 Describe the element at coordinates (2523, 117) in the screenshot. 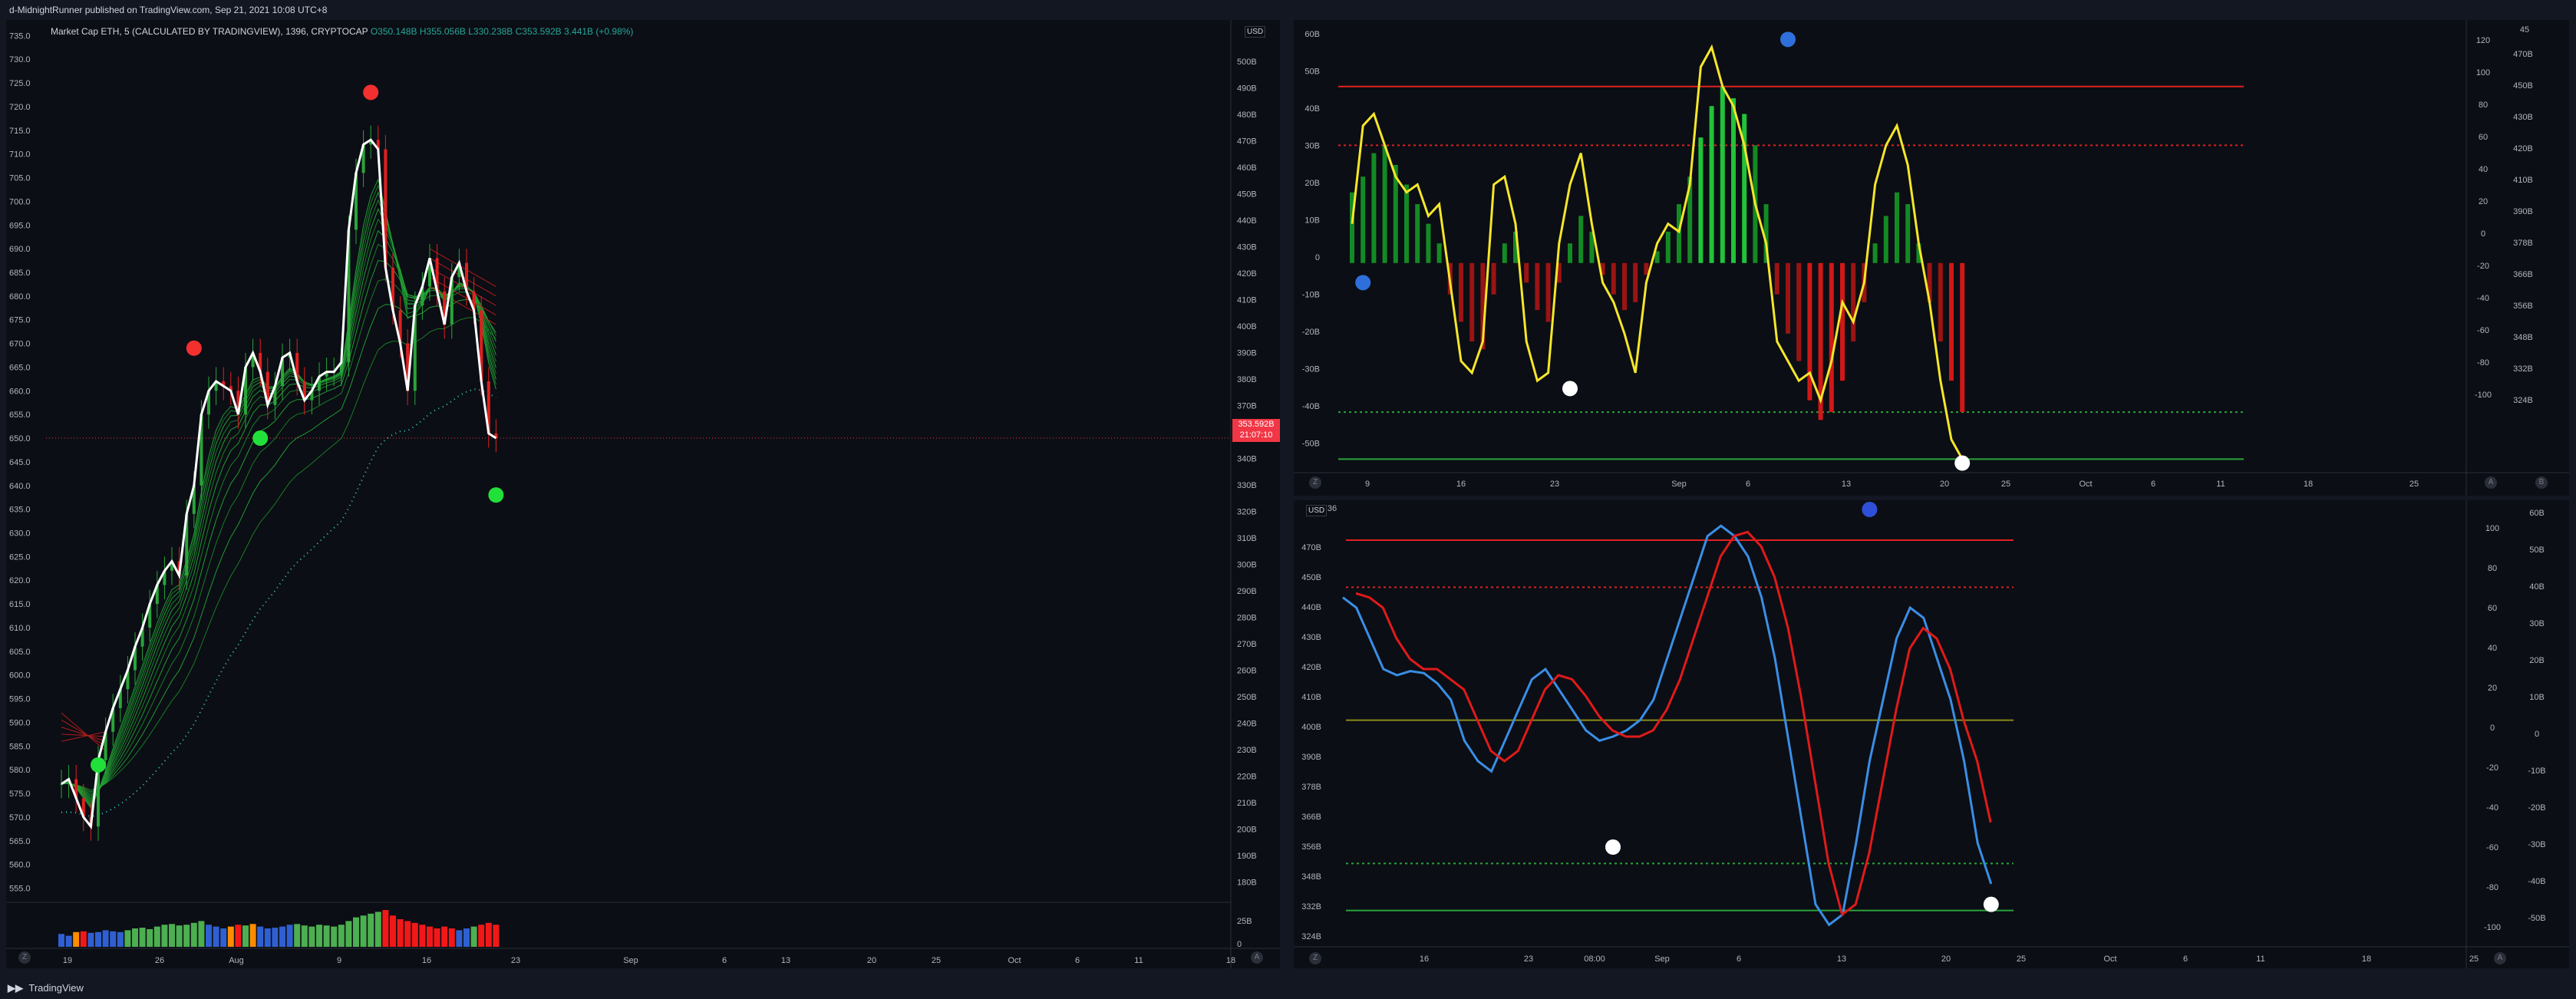

I see `osc-right-axis-tick-b: 430B` at that location.